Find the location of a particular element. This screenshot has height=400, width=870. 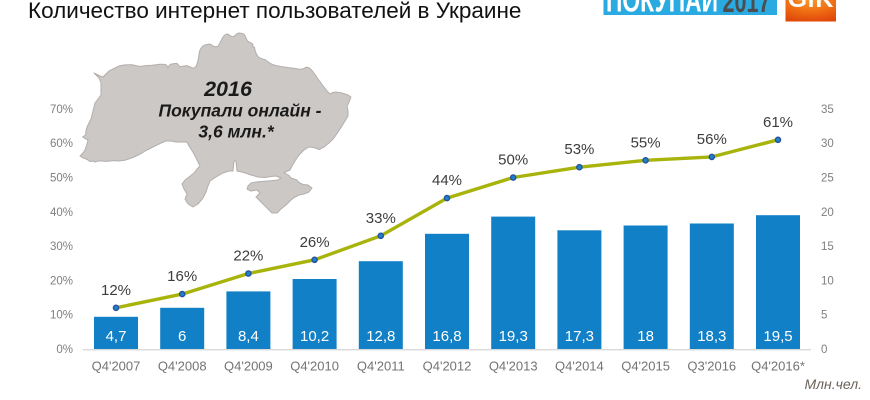

svg-text: 55% is located at coordinates (646, 142).